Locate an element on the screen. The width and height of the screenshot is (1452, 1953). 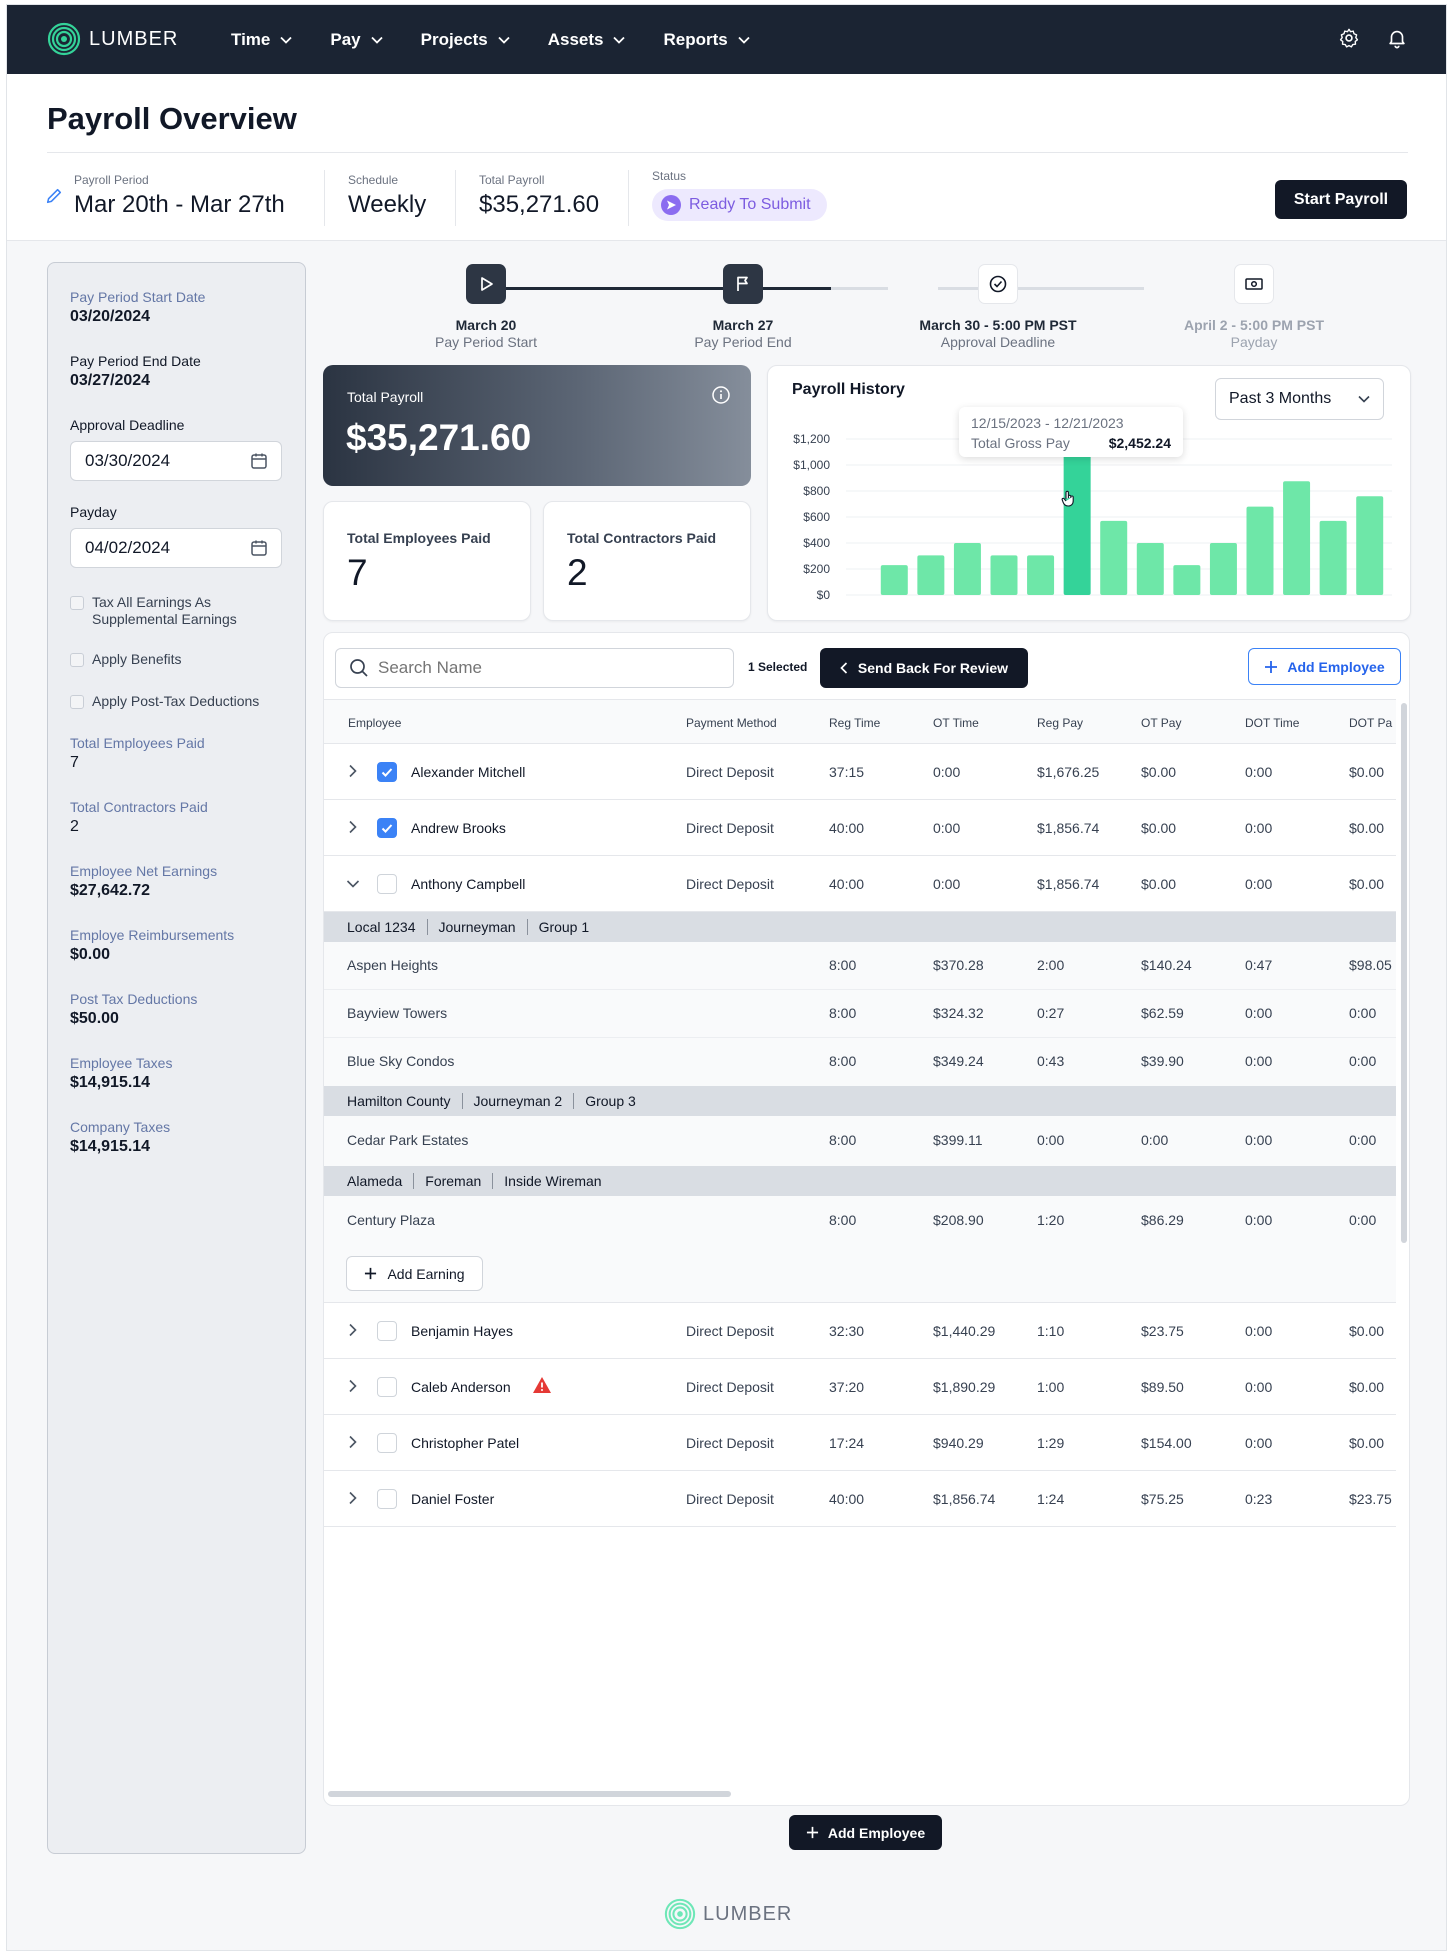
employee-name: Christopher Patel is located at coordinates (465, 1443).